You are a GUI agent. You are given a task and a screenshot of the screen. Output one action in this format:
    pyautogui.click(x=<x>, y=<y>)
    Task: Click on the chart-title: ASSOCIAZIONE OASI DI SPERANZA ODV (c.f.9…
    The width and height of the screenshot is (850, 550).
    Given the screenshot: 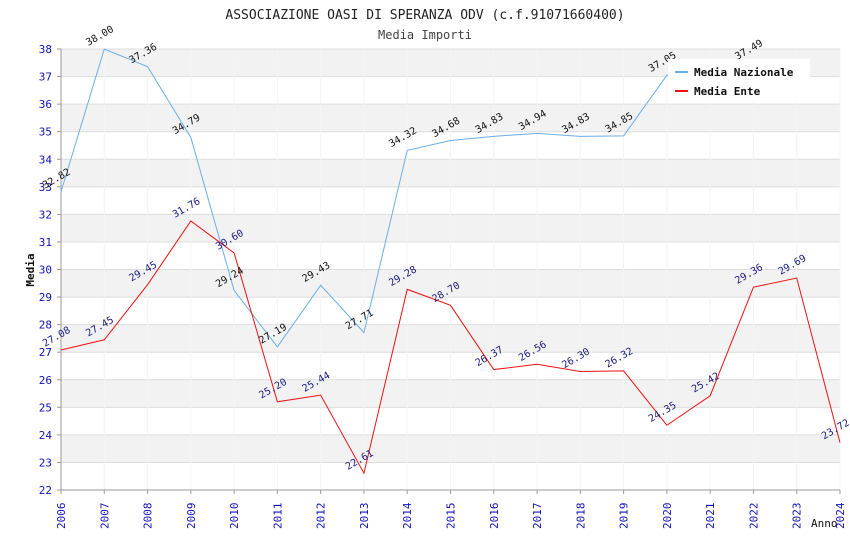 What is the action you would take?
    pyautogui.click(x=424, y=15)
    